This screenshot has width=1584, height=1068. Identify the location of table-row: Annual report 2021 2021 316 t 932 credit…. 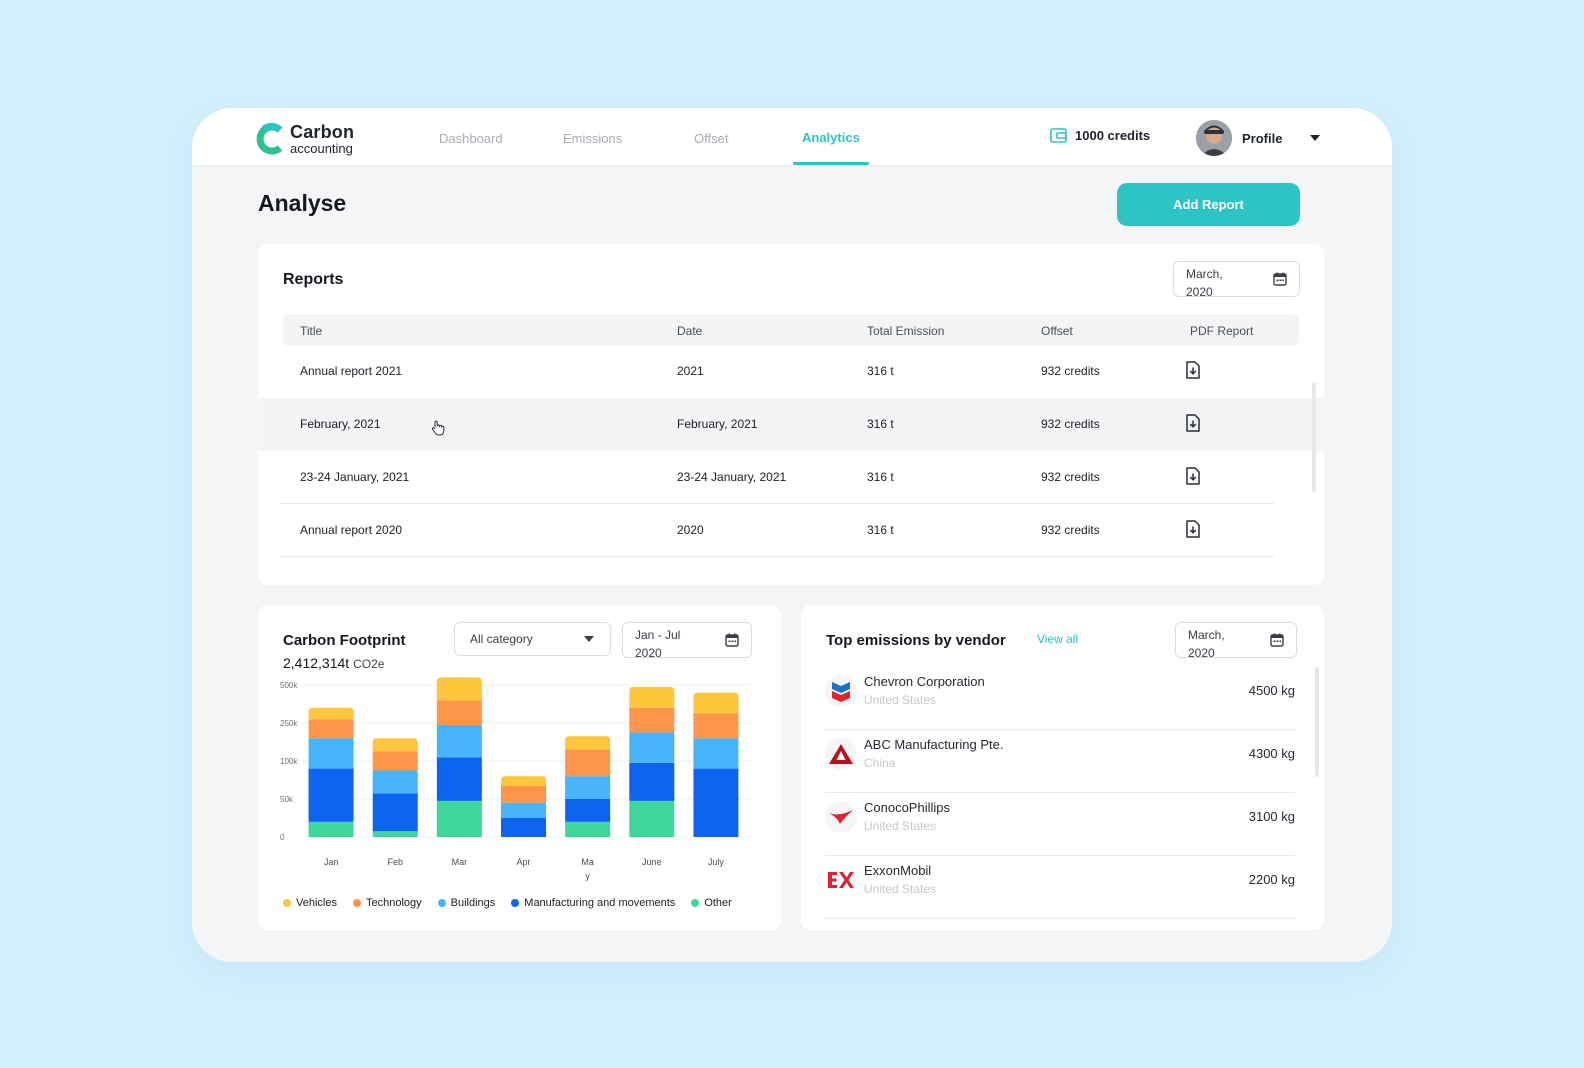
(791, 371).